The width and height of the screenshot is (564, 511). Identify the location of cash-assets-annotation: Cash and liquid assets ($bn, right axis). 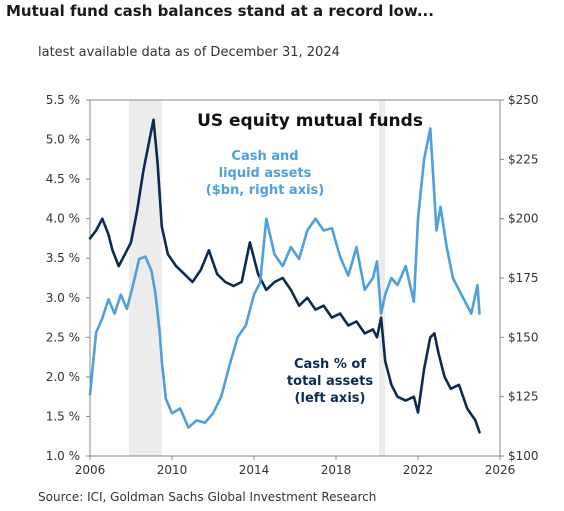
(265, 173).